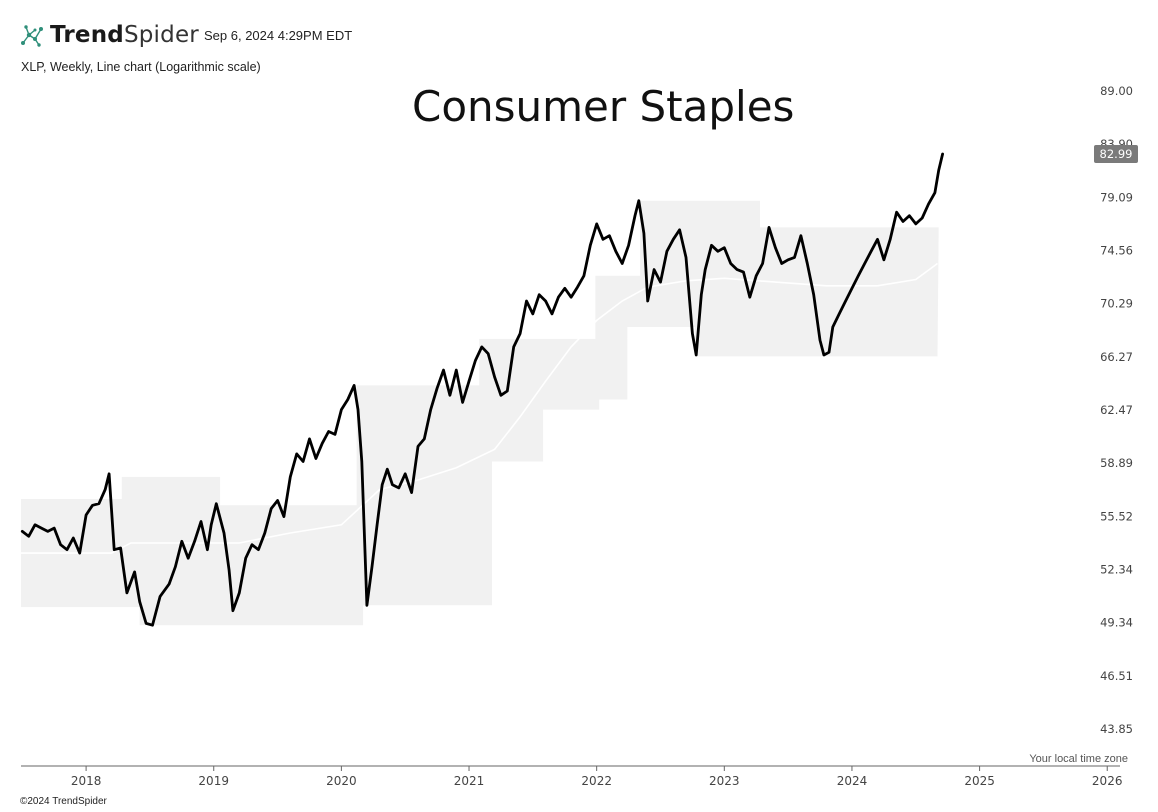  I want to click on y-tick-label: 66.27, so click(1116, 357).